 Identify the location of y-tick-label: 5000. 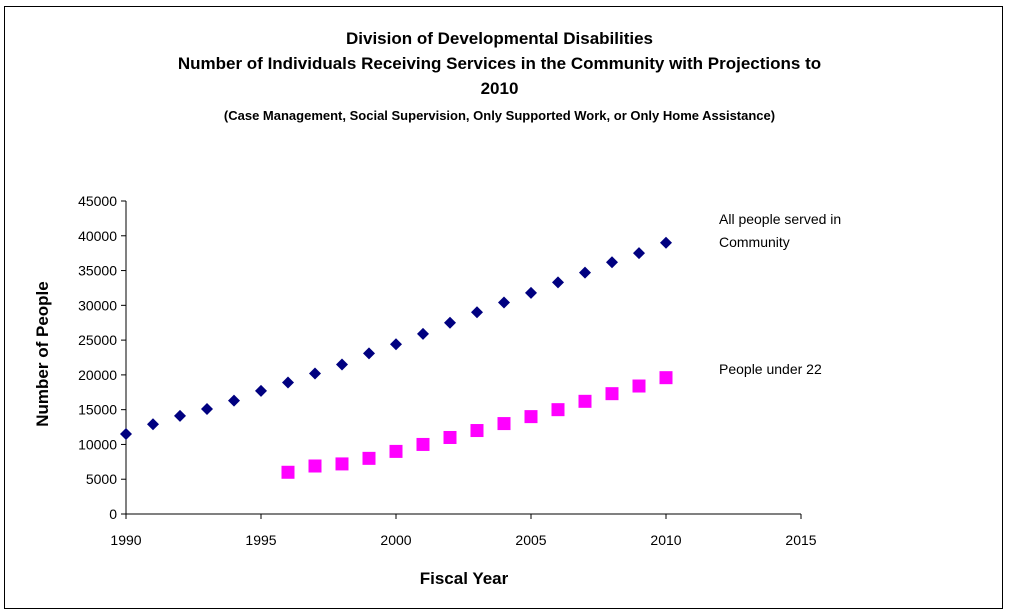
(101, 479).